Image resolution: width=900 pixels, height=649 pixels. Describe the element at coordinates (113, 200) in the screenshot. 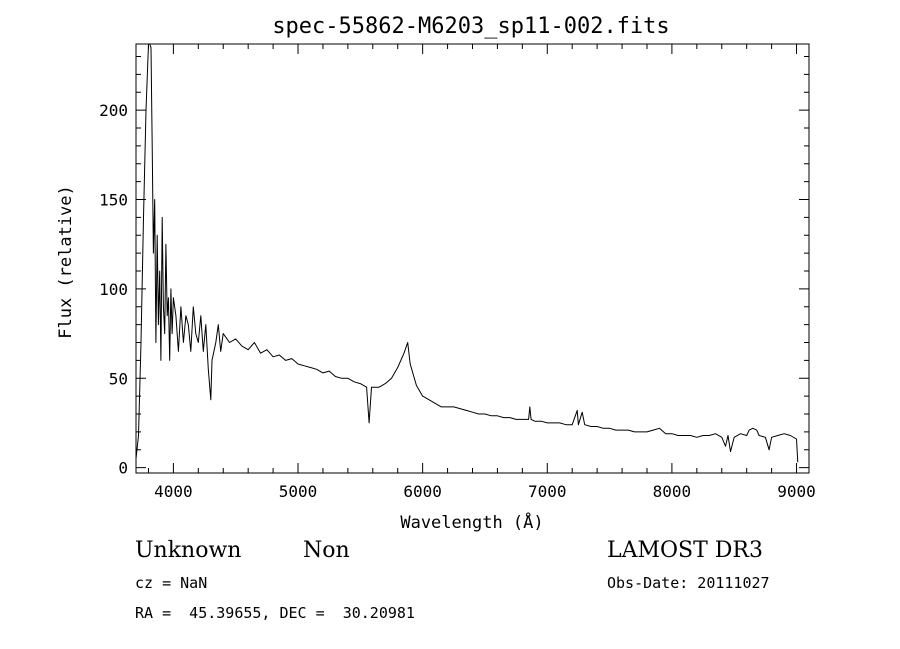

I see `y-tick-label: 150` at that location.